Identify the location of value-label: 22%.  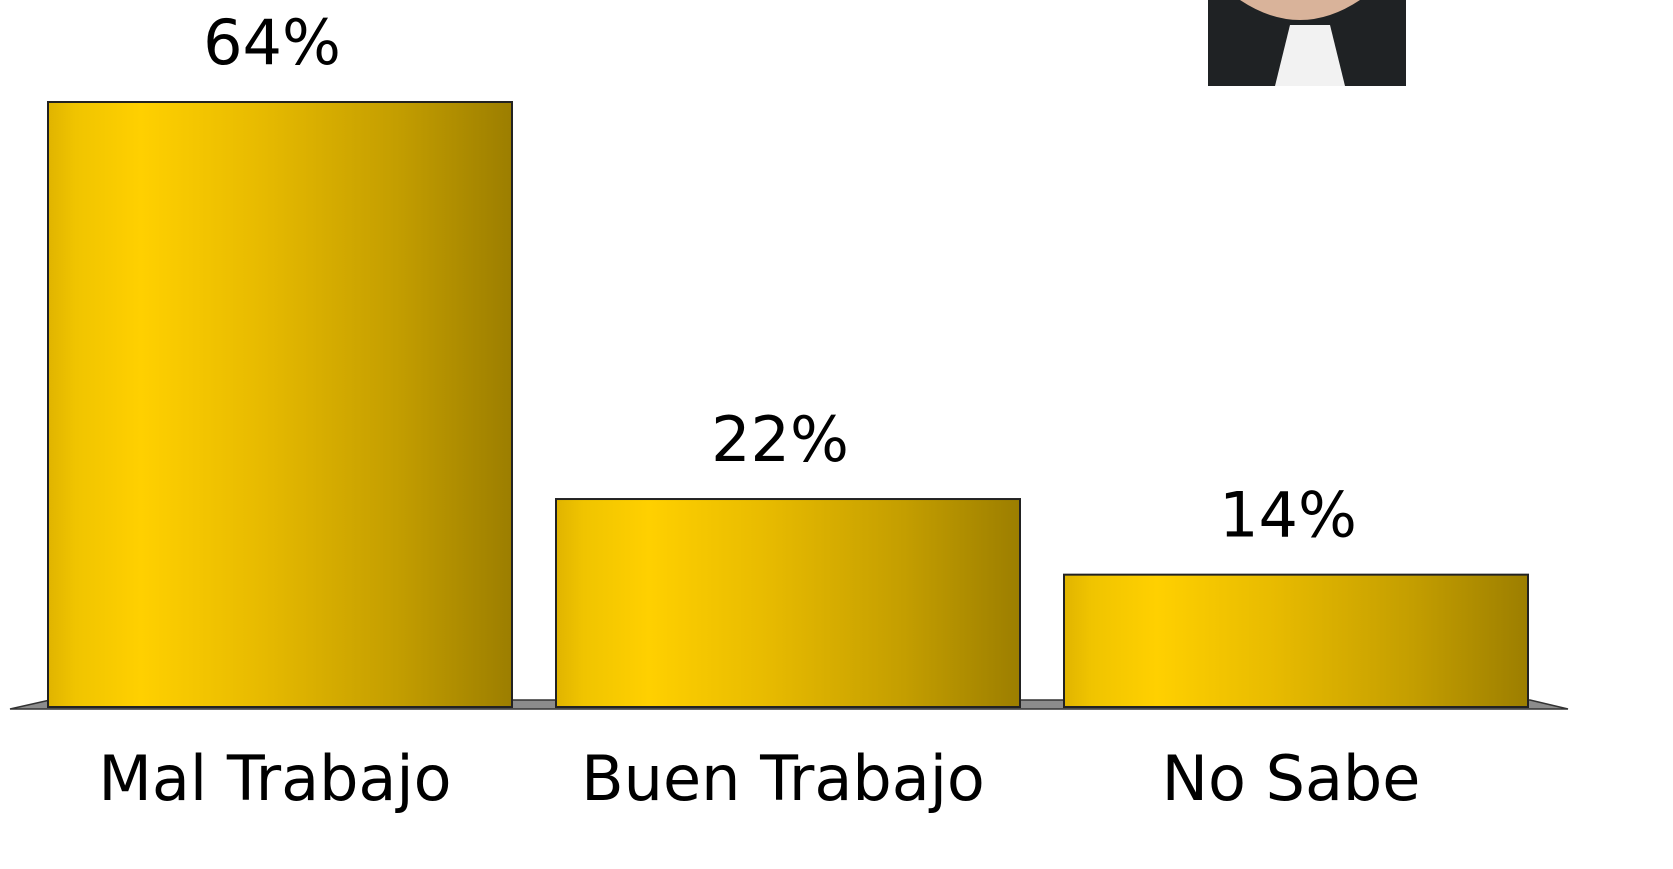
(780, 439).